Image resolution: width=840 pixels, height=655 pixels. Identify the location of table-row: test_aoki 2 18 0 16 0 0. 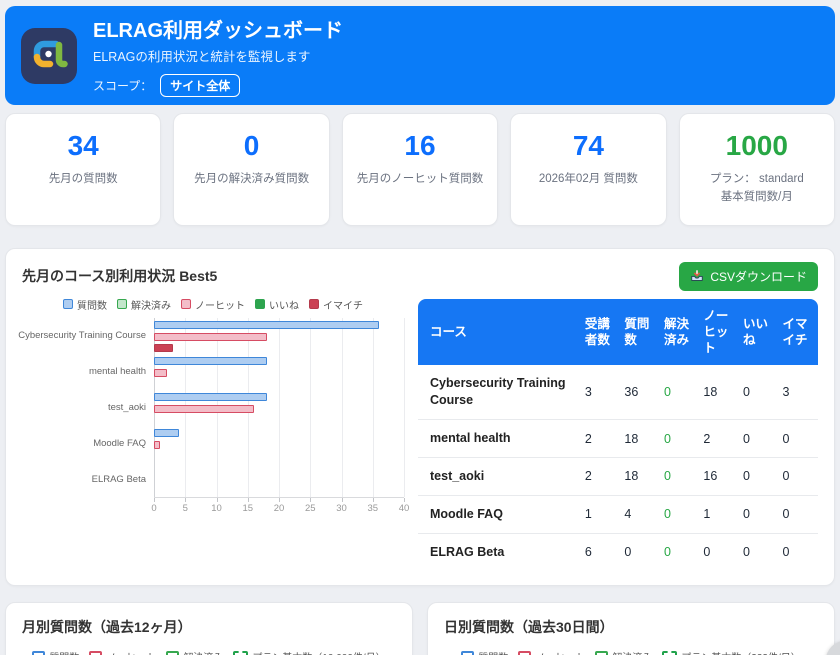
(618, 477).